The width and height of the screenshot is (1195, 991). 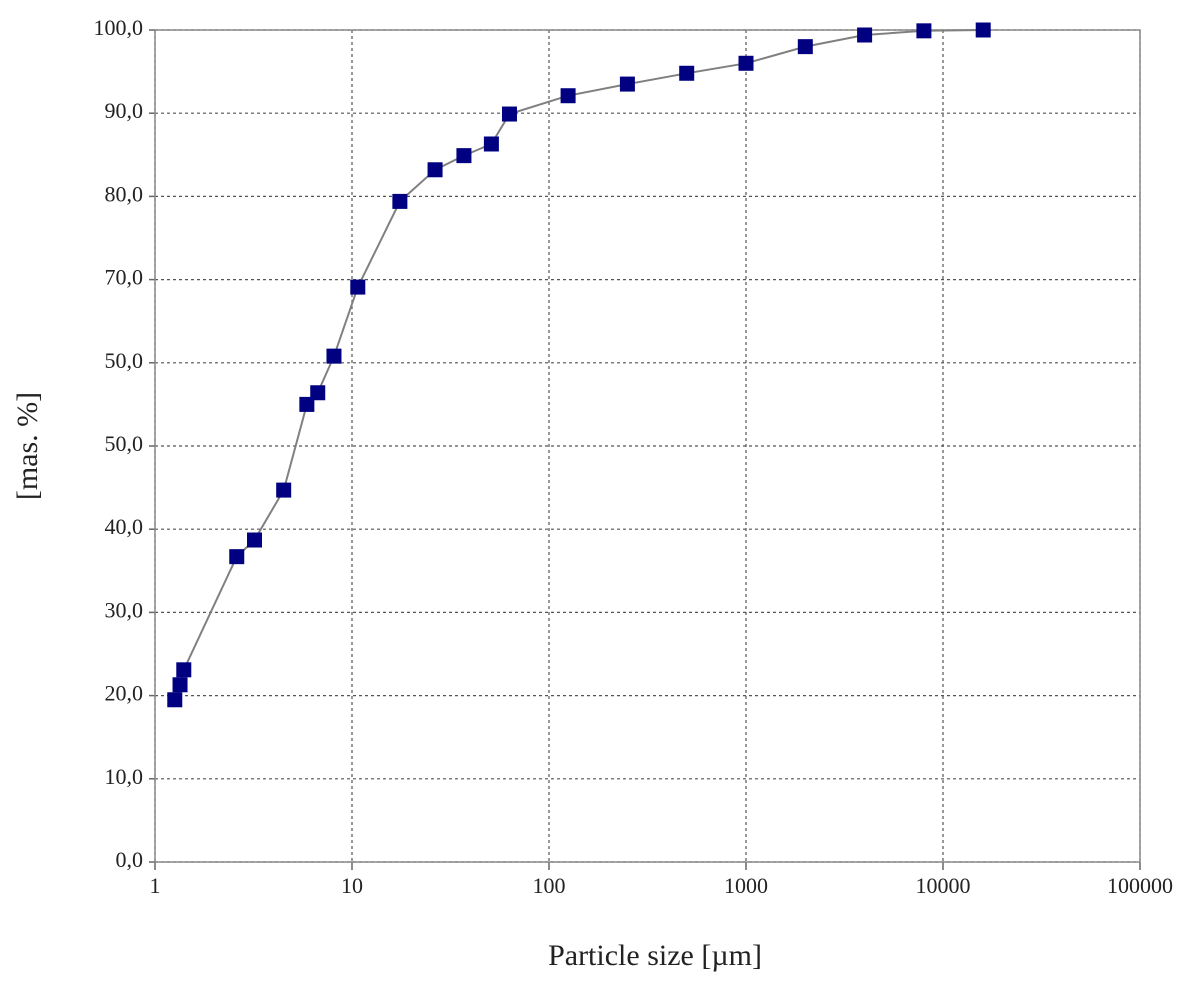 I want to click on y-tick-label: 80,0, so click(x=124, y=193).